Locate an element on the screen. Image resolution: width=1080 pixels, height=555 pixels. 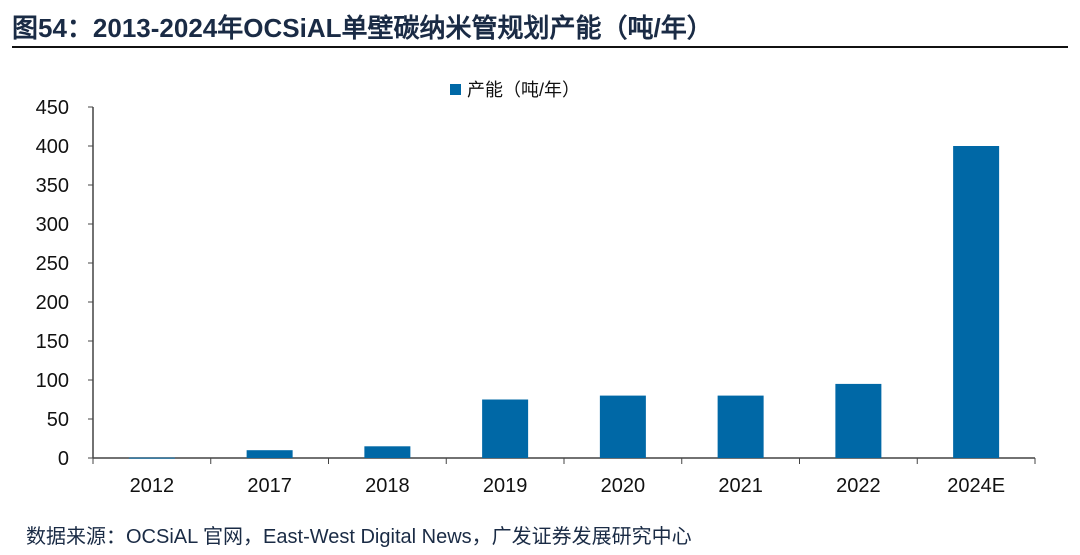
bar-2024E is located at coordinates (976, 302).